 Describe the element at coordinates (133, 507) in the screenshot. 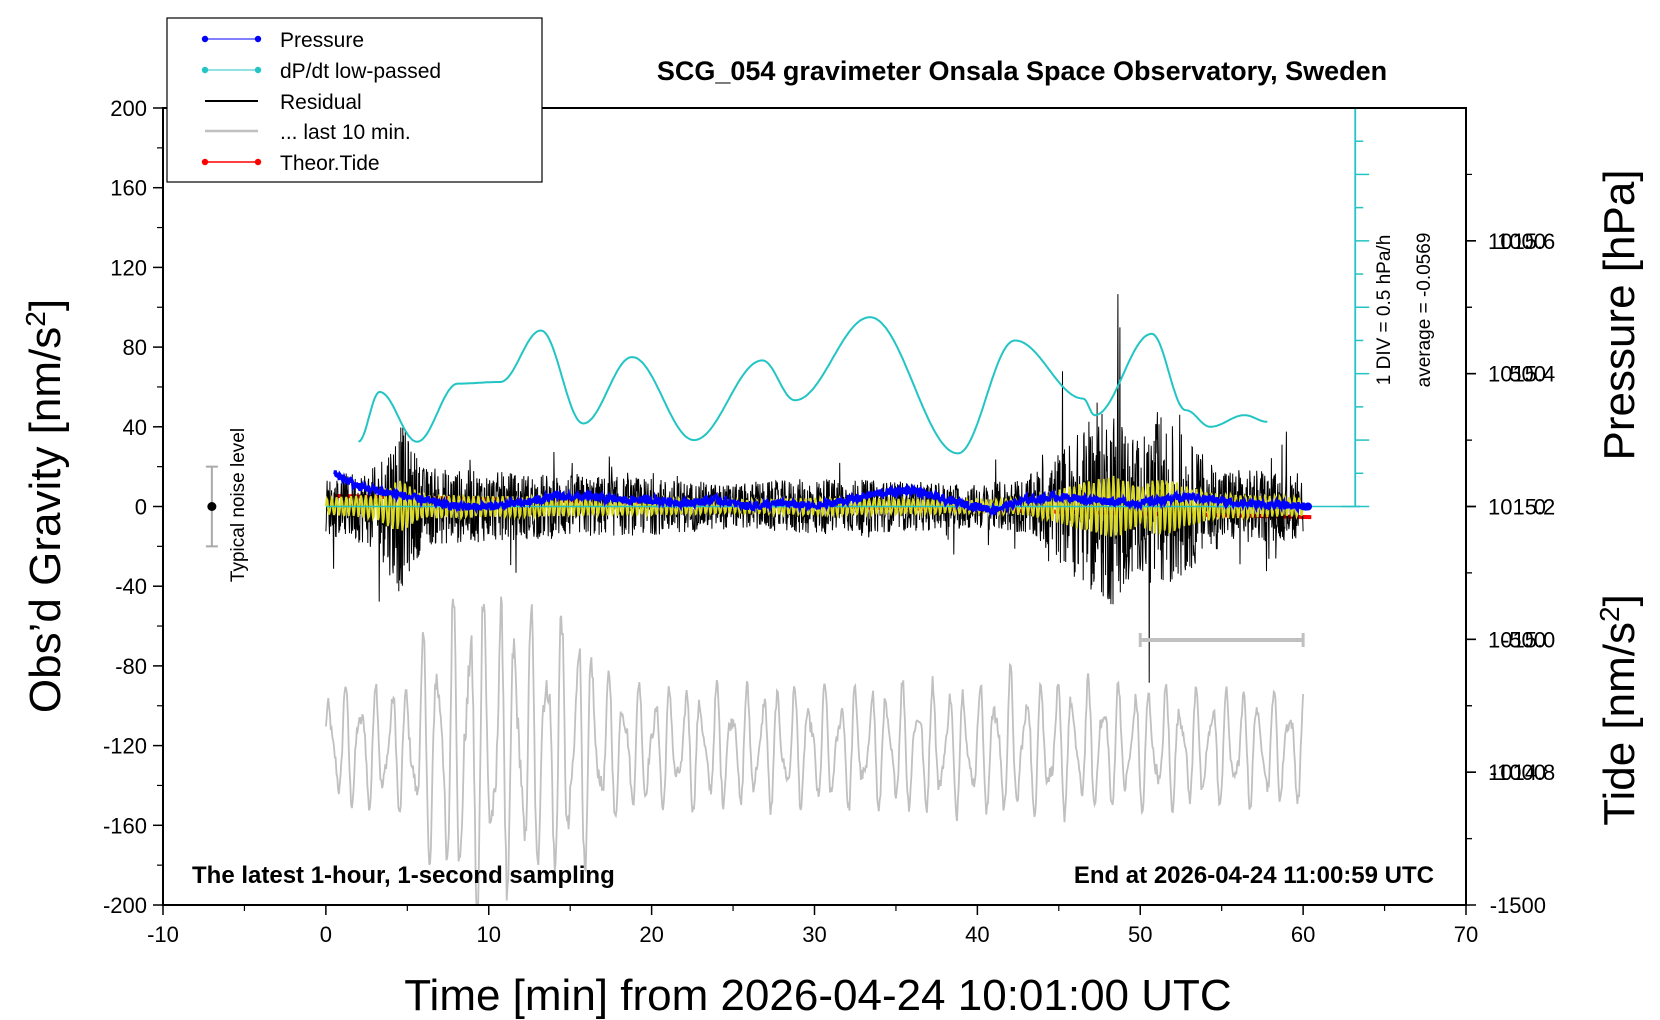

I see `gravity-axis: 200 160 120 80 40 0 -40 -80 -120 -160 -200` at that location.